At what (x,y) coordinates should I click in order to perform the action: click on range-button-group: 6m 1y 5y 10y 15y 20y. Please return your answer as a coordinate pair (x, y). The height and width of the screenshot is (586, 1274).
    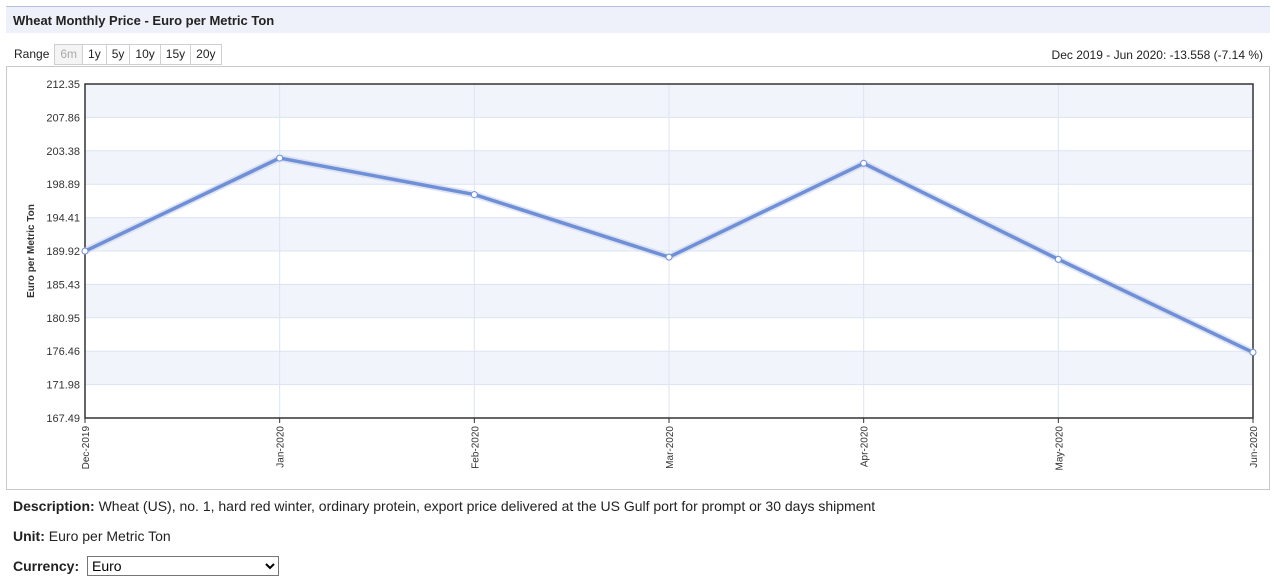
    Looking at the image, I should click on (138, 54).